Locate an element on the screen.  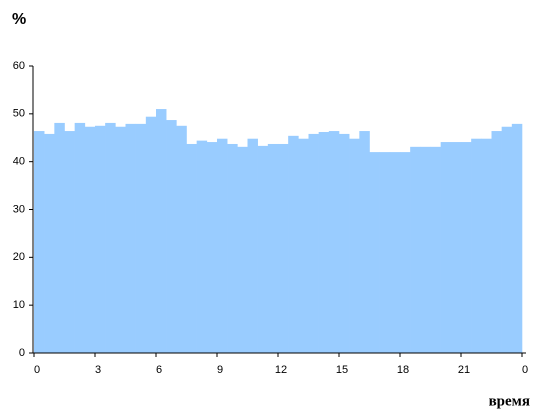
y-tick-label: 50 is located at coordinates (19, 114).